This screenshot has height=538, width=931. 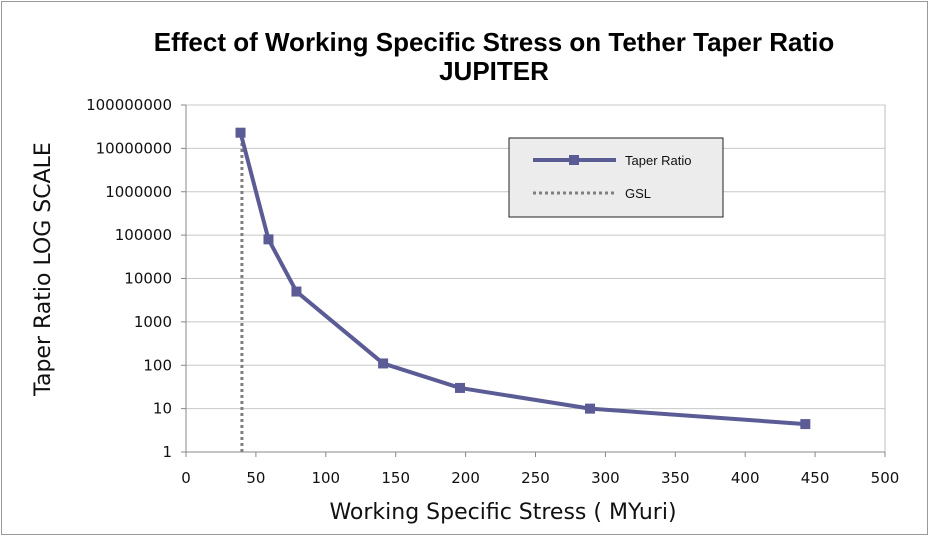 I want to click on y-tick-label: 10000, so click(x=148, y=279).